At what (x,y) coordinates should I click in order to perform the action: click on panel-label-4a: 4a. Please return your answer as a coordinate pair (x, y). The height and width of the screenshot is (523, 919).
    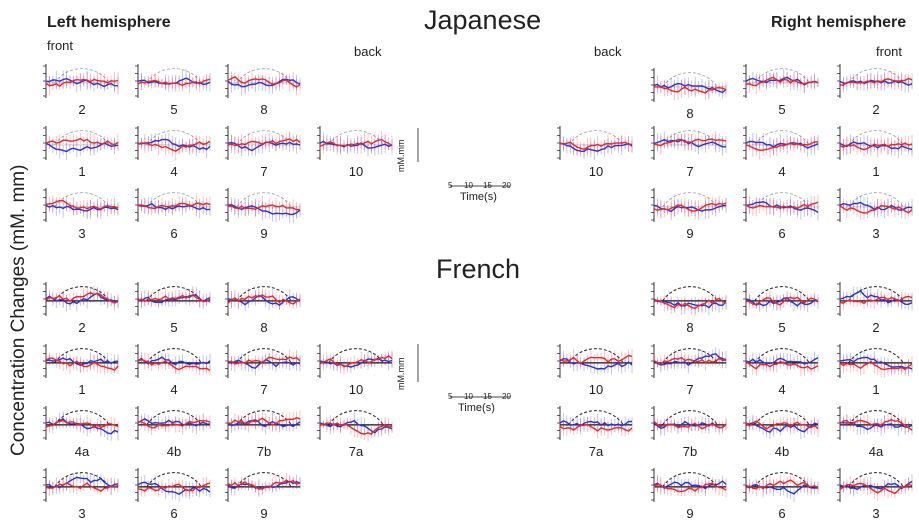
    Looking at the image, I should click on (82, 451).